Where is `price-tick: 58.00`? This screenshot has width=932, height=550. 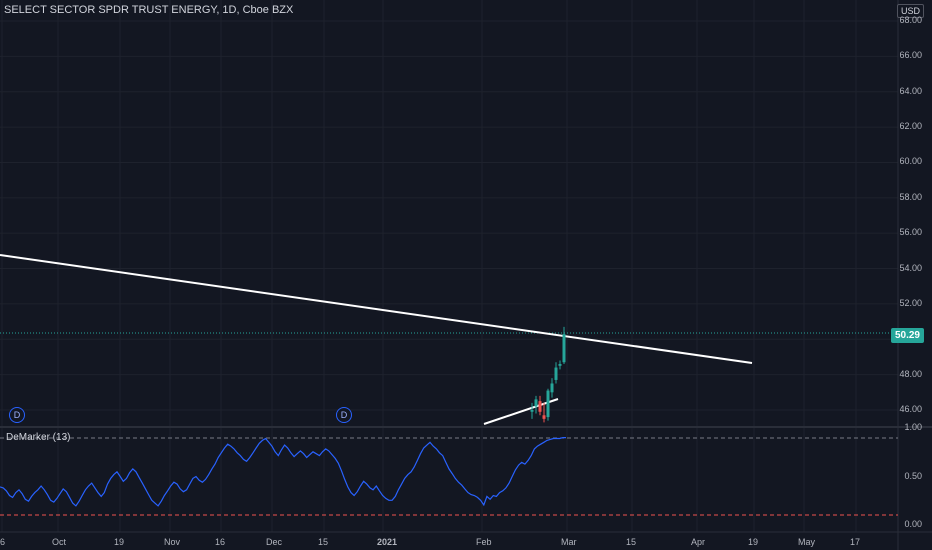 price-tick: 58.00 is located at coordinates (910, 196).